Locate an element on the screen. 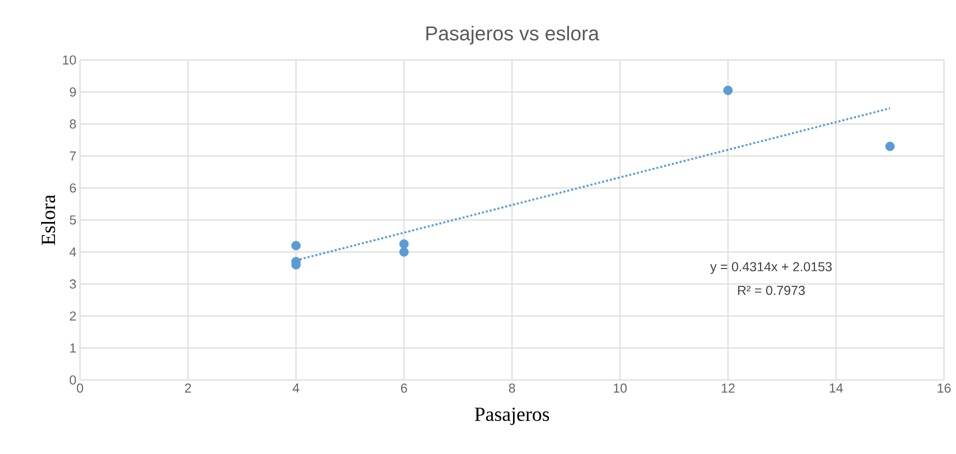 This screenshot has width=956, height=454. y-tick-label: 6 is located at coordinates (73, 188).